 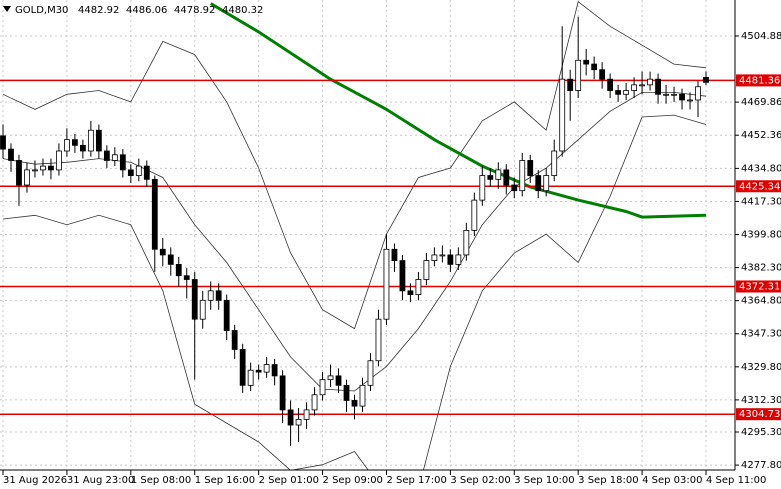 I want to click on x-tick-label: 4 Sep 11:00, so click(x=736, y=480).